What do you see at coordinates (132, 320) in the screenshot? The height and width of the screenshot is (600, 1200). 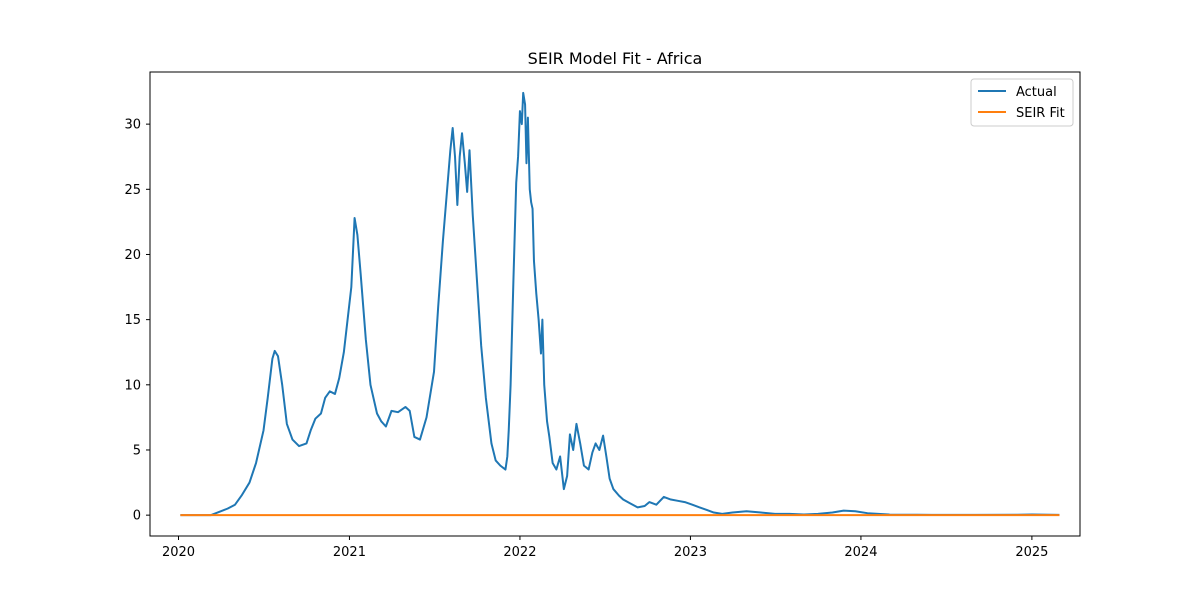 I see `y-tick-label: 15` at bounding box center [132, 320].